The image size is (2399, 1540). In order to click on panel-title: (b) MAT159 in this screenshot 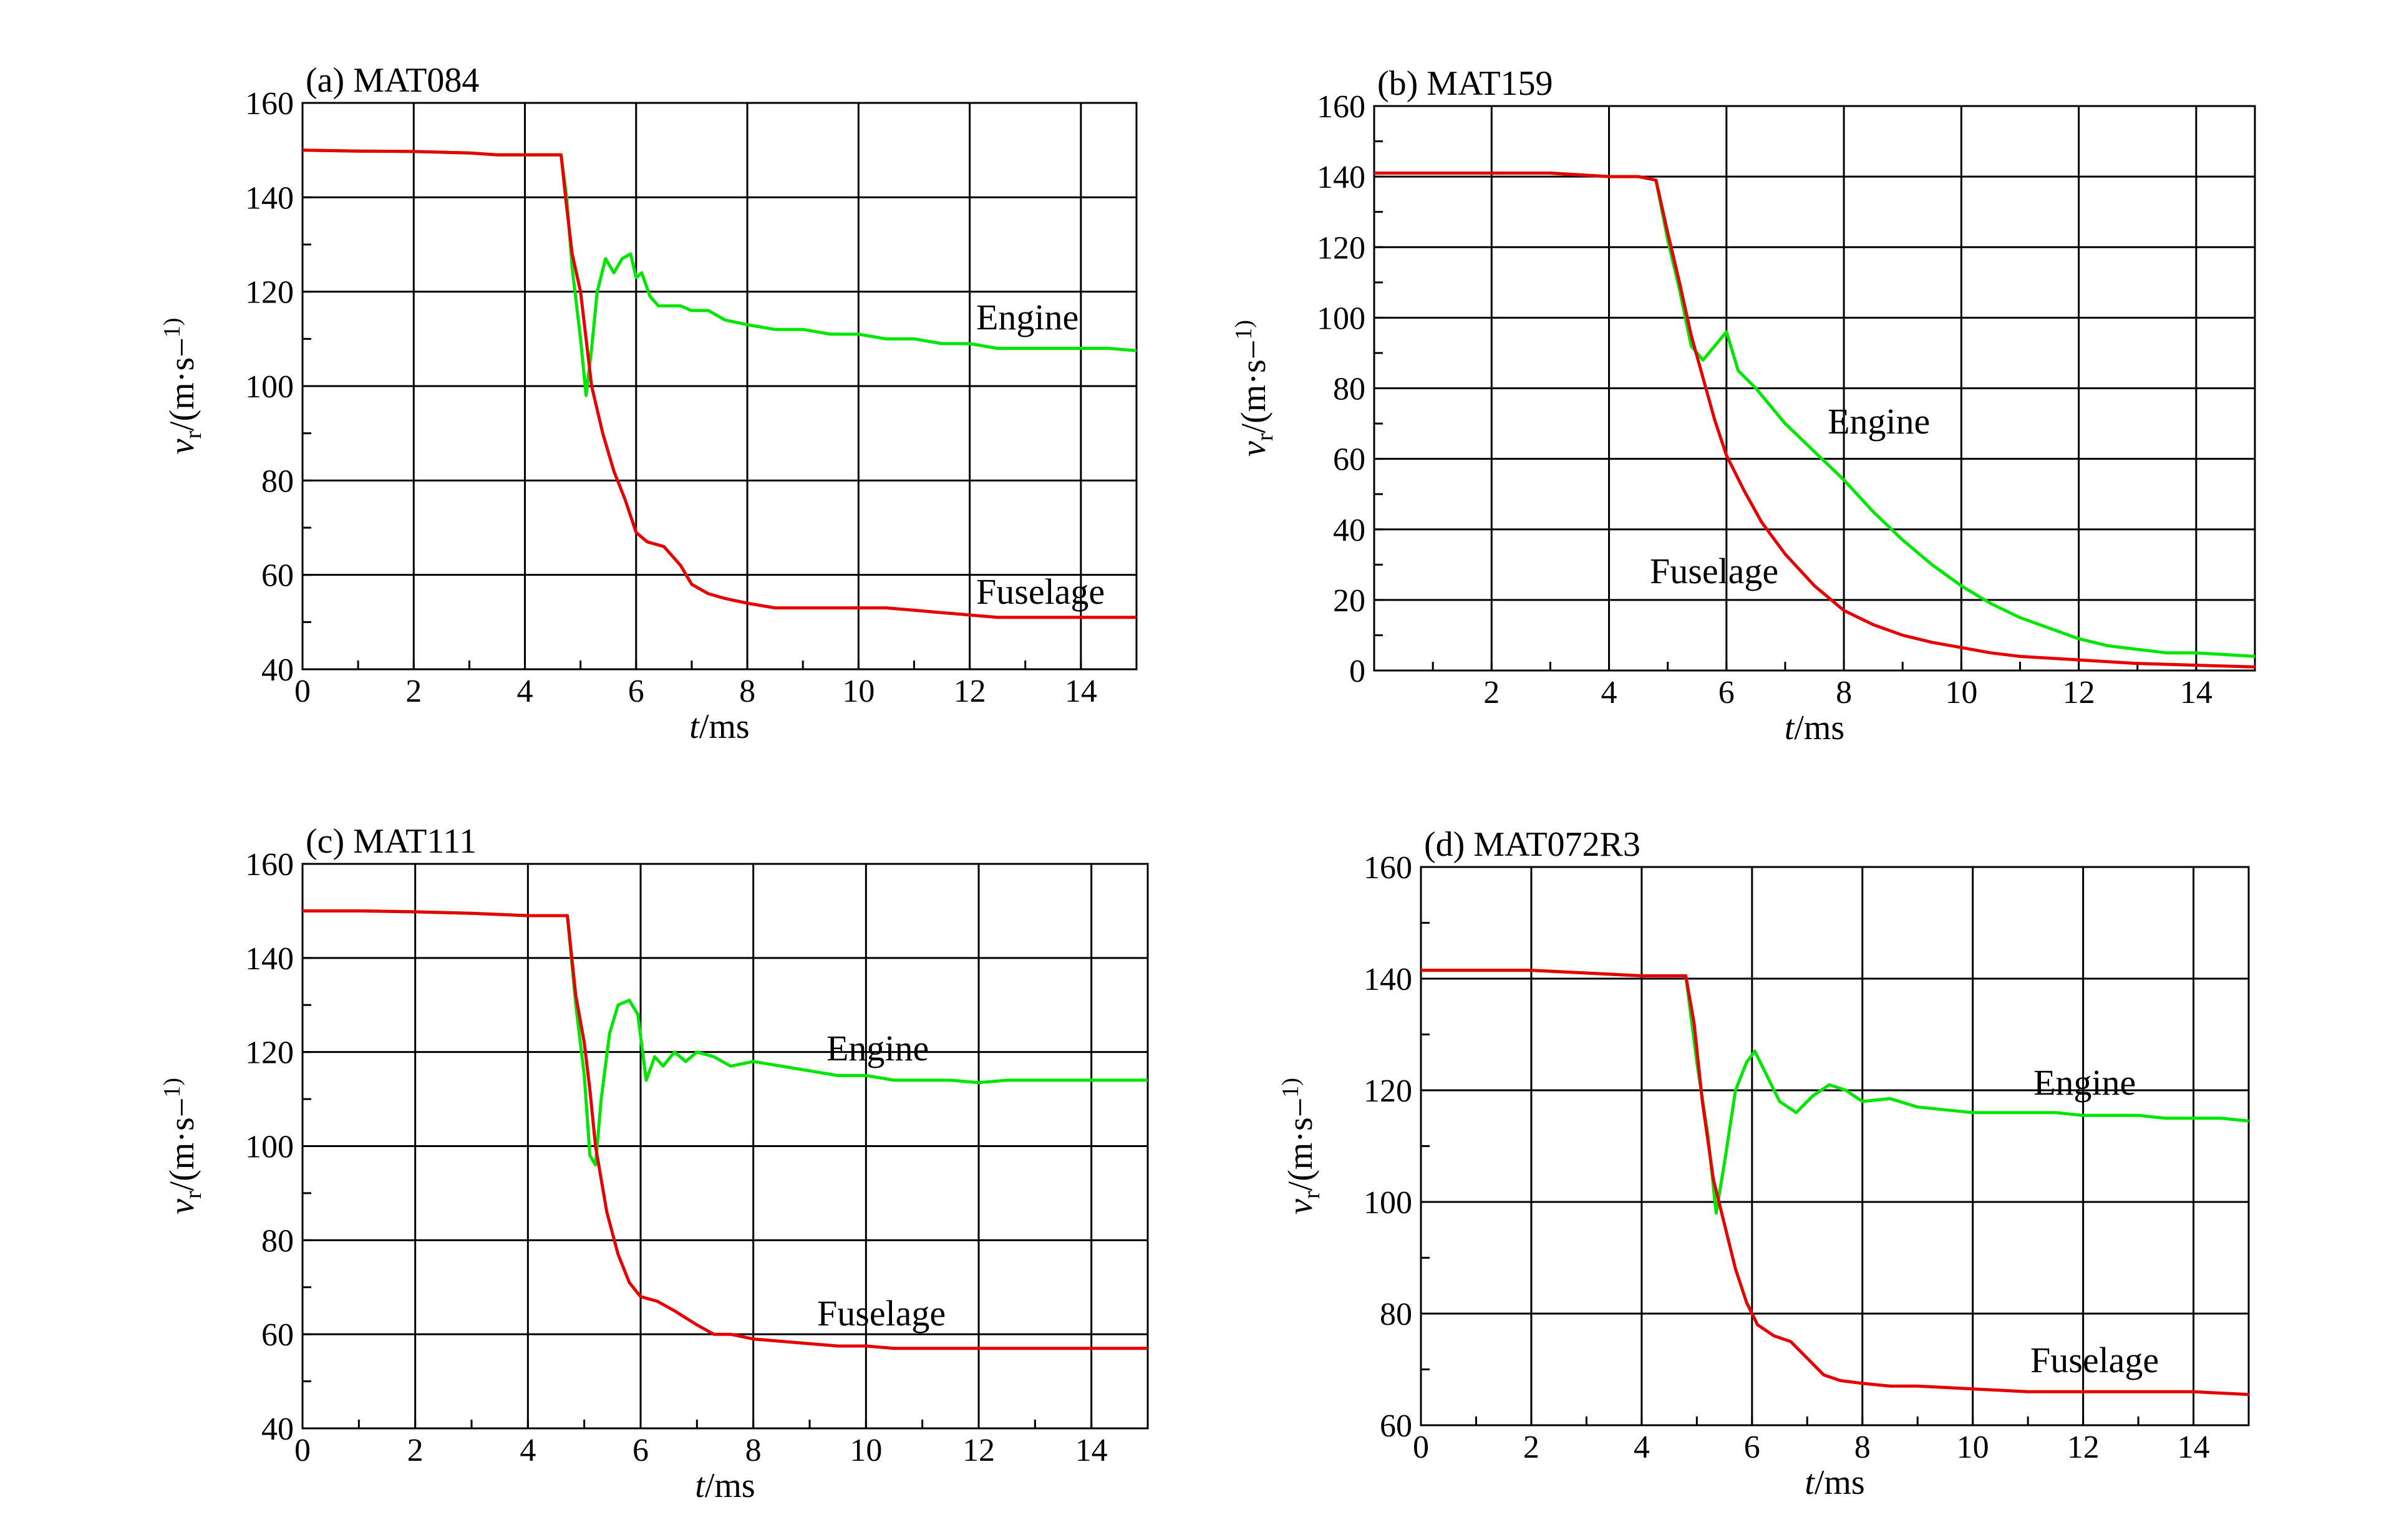, I will do `click(1465, 83)`.